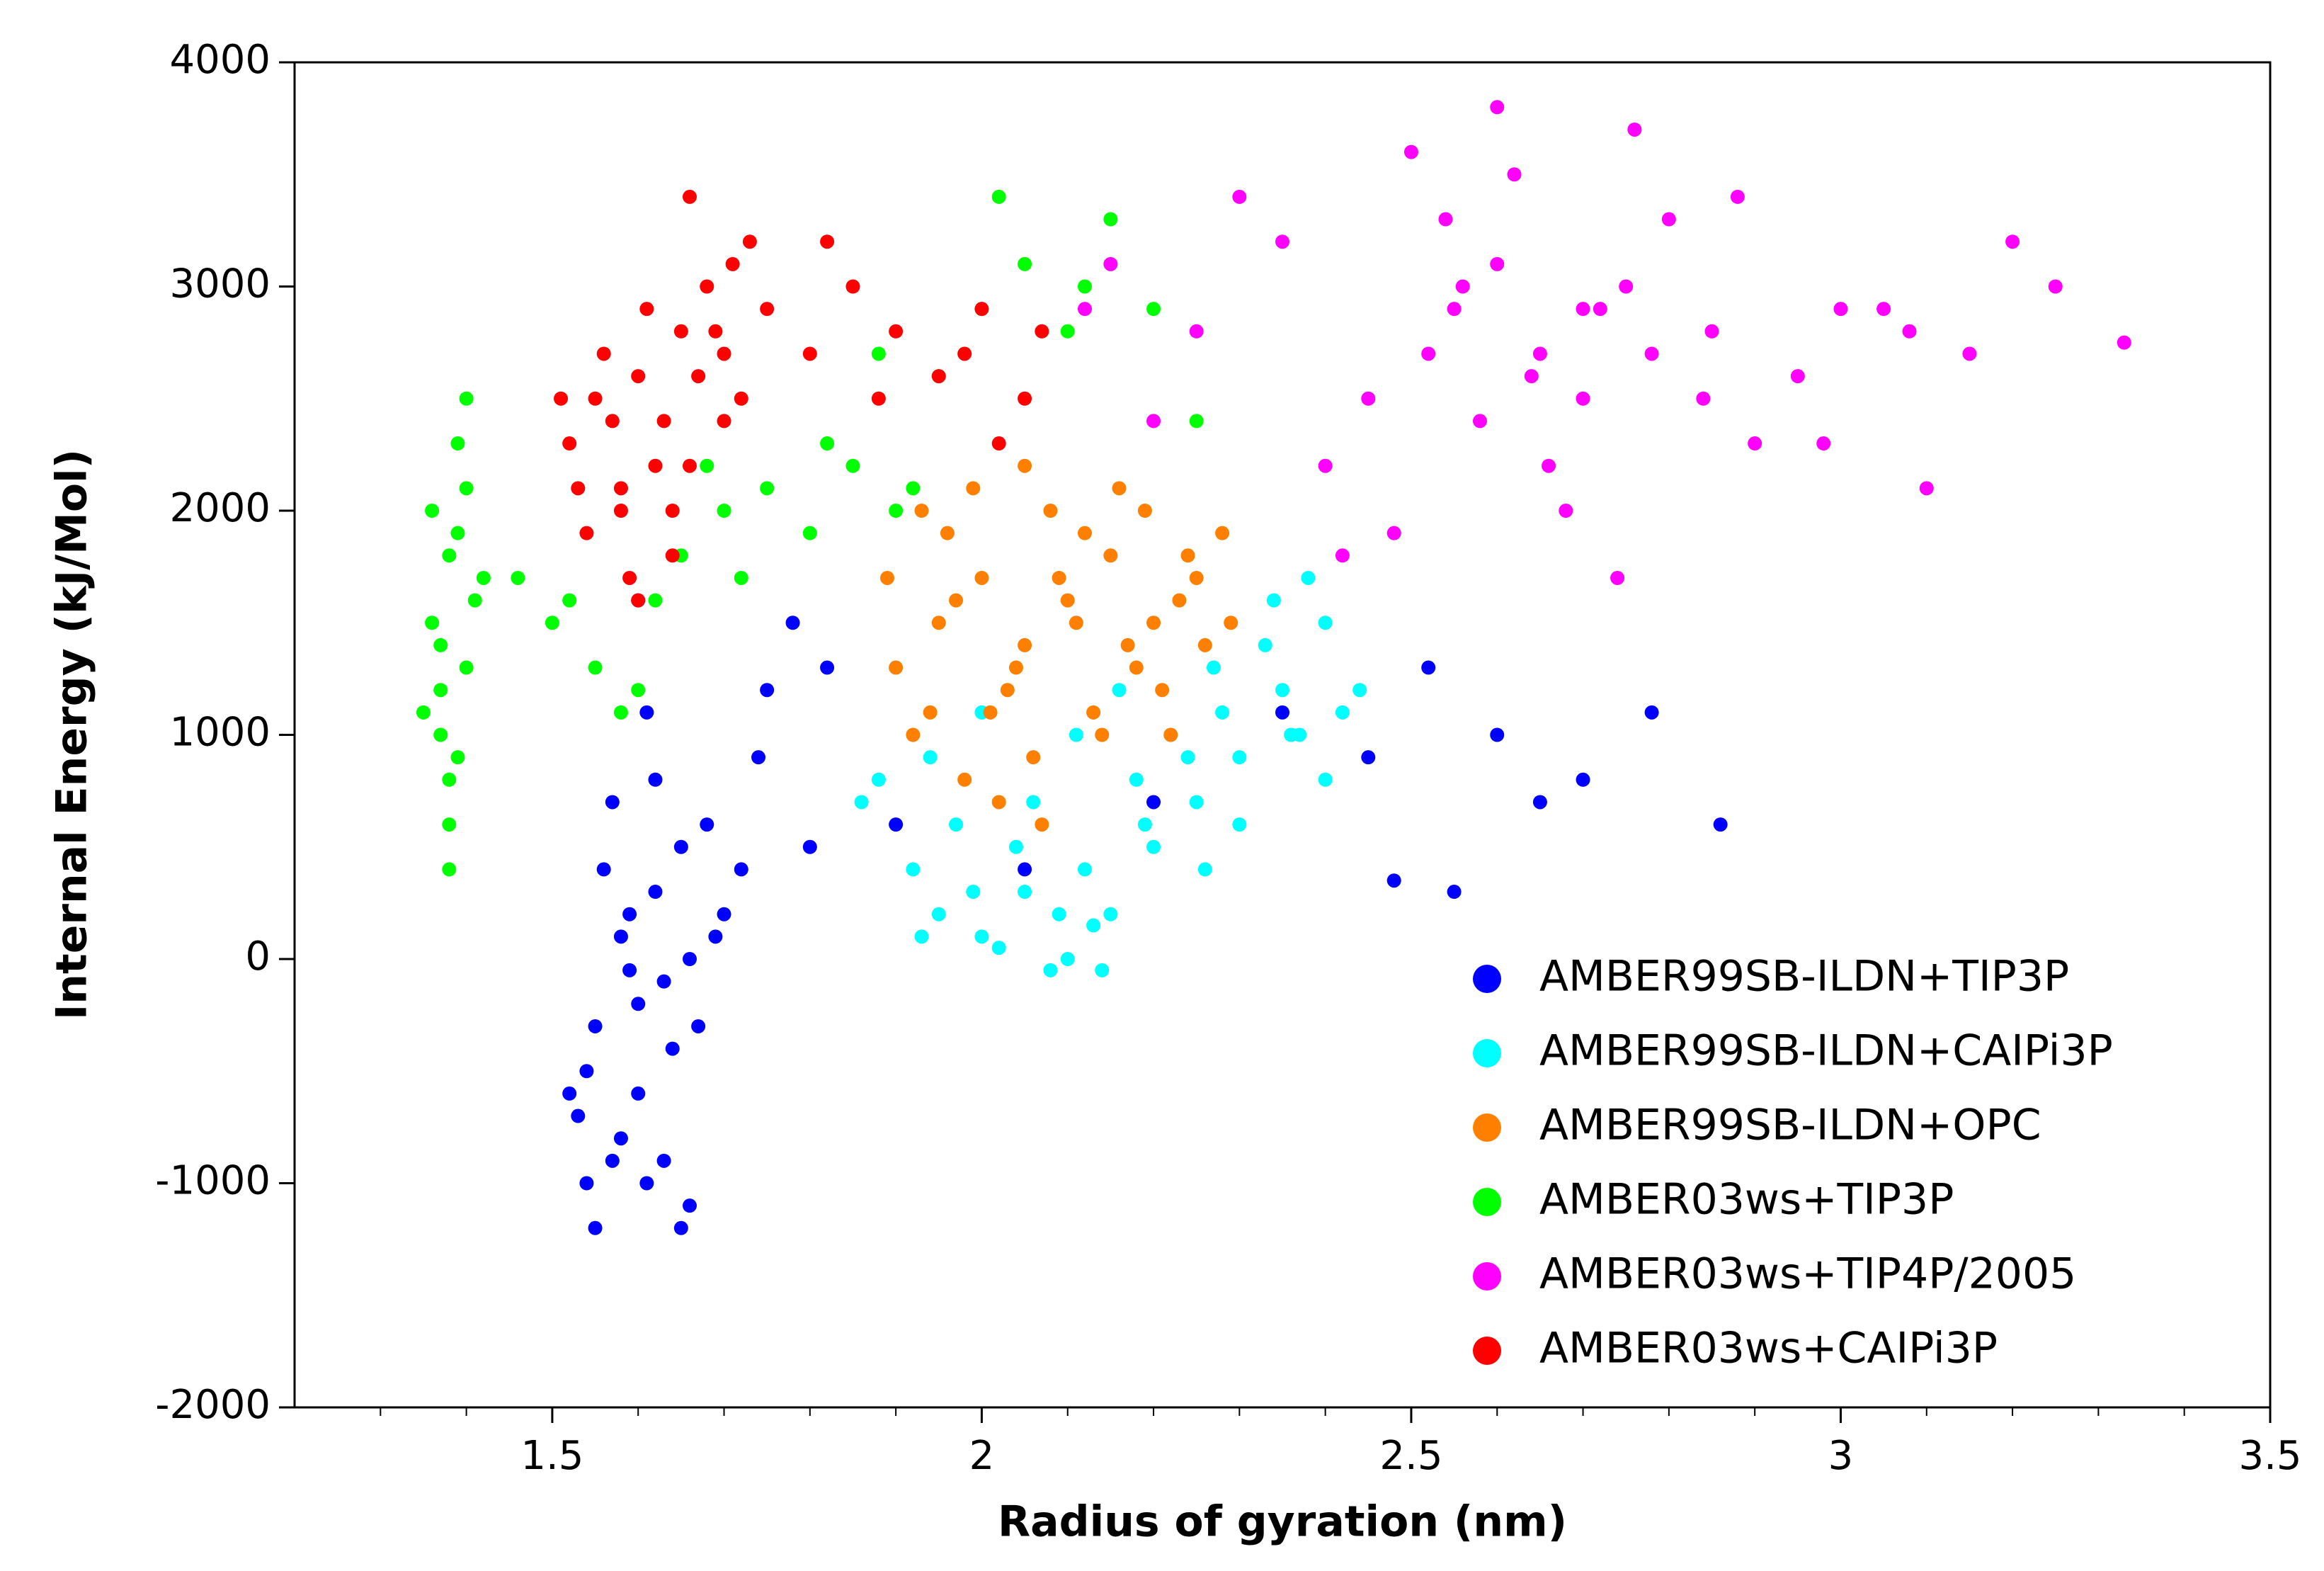 The image size is (2324, 1571). I want to click on y-tick-label: -1000, so click(212, 1181).